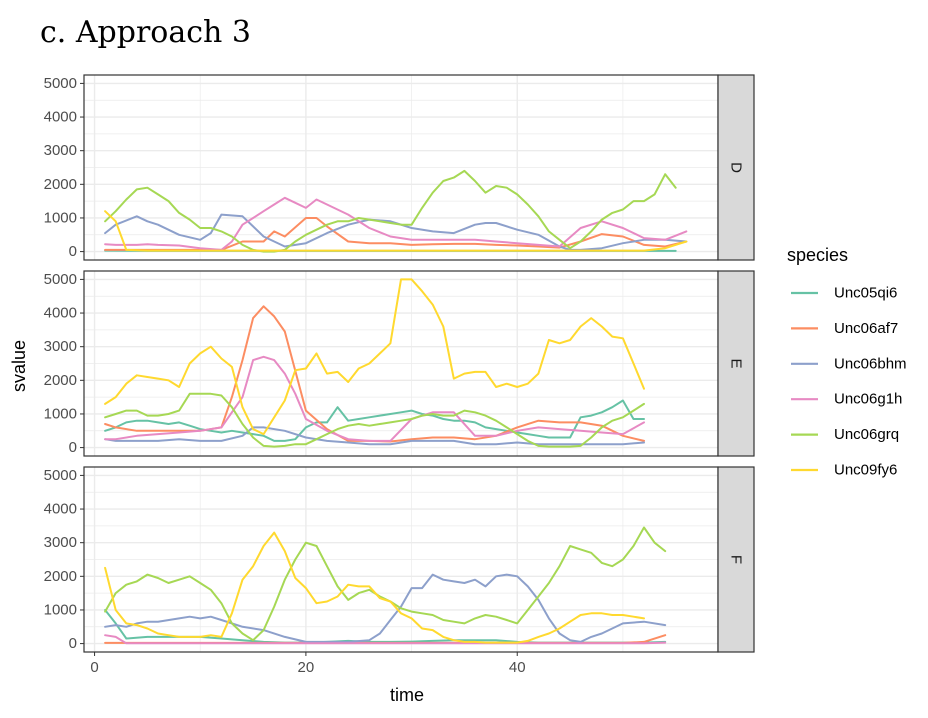  I want to click on x-axis-title: time, so click(407, 695).